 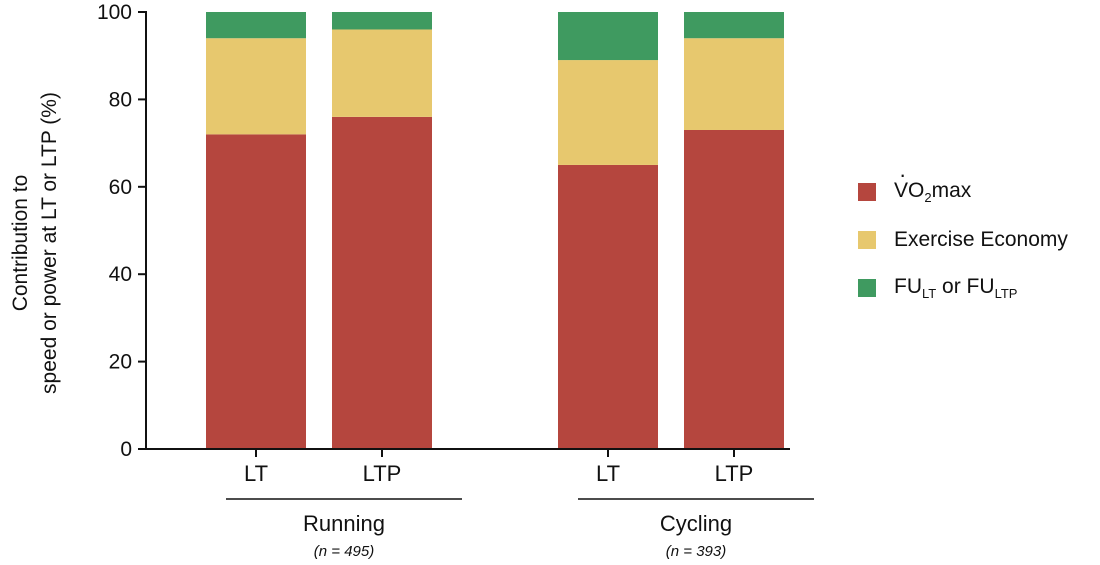 I want to click on y-tick-label-100: 100, so click(x=114, y=12).